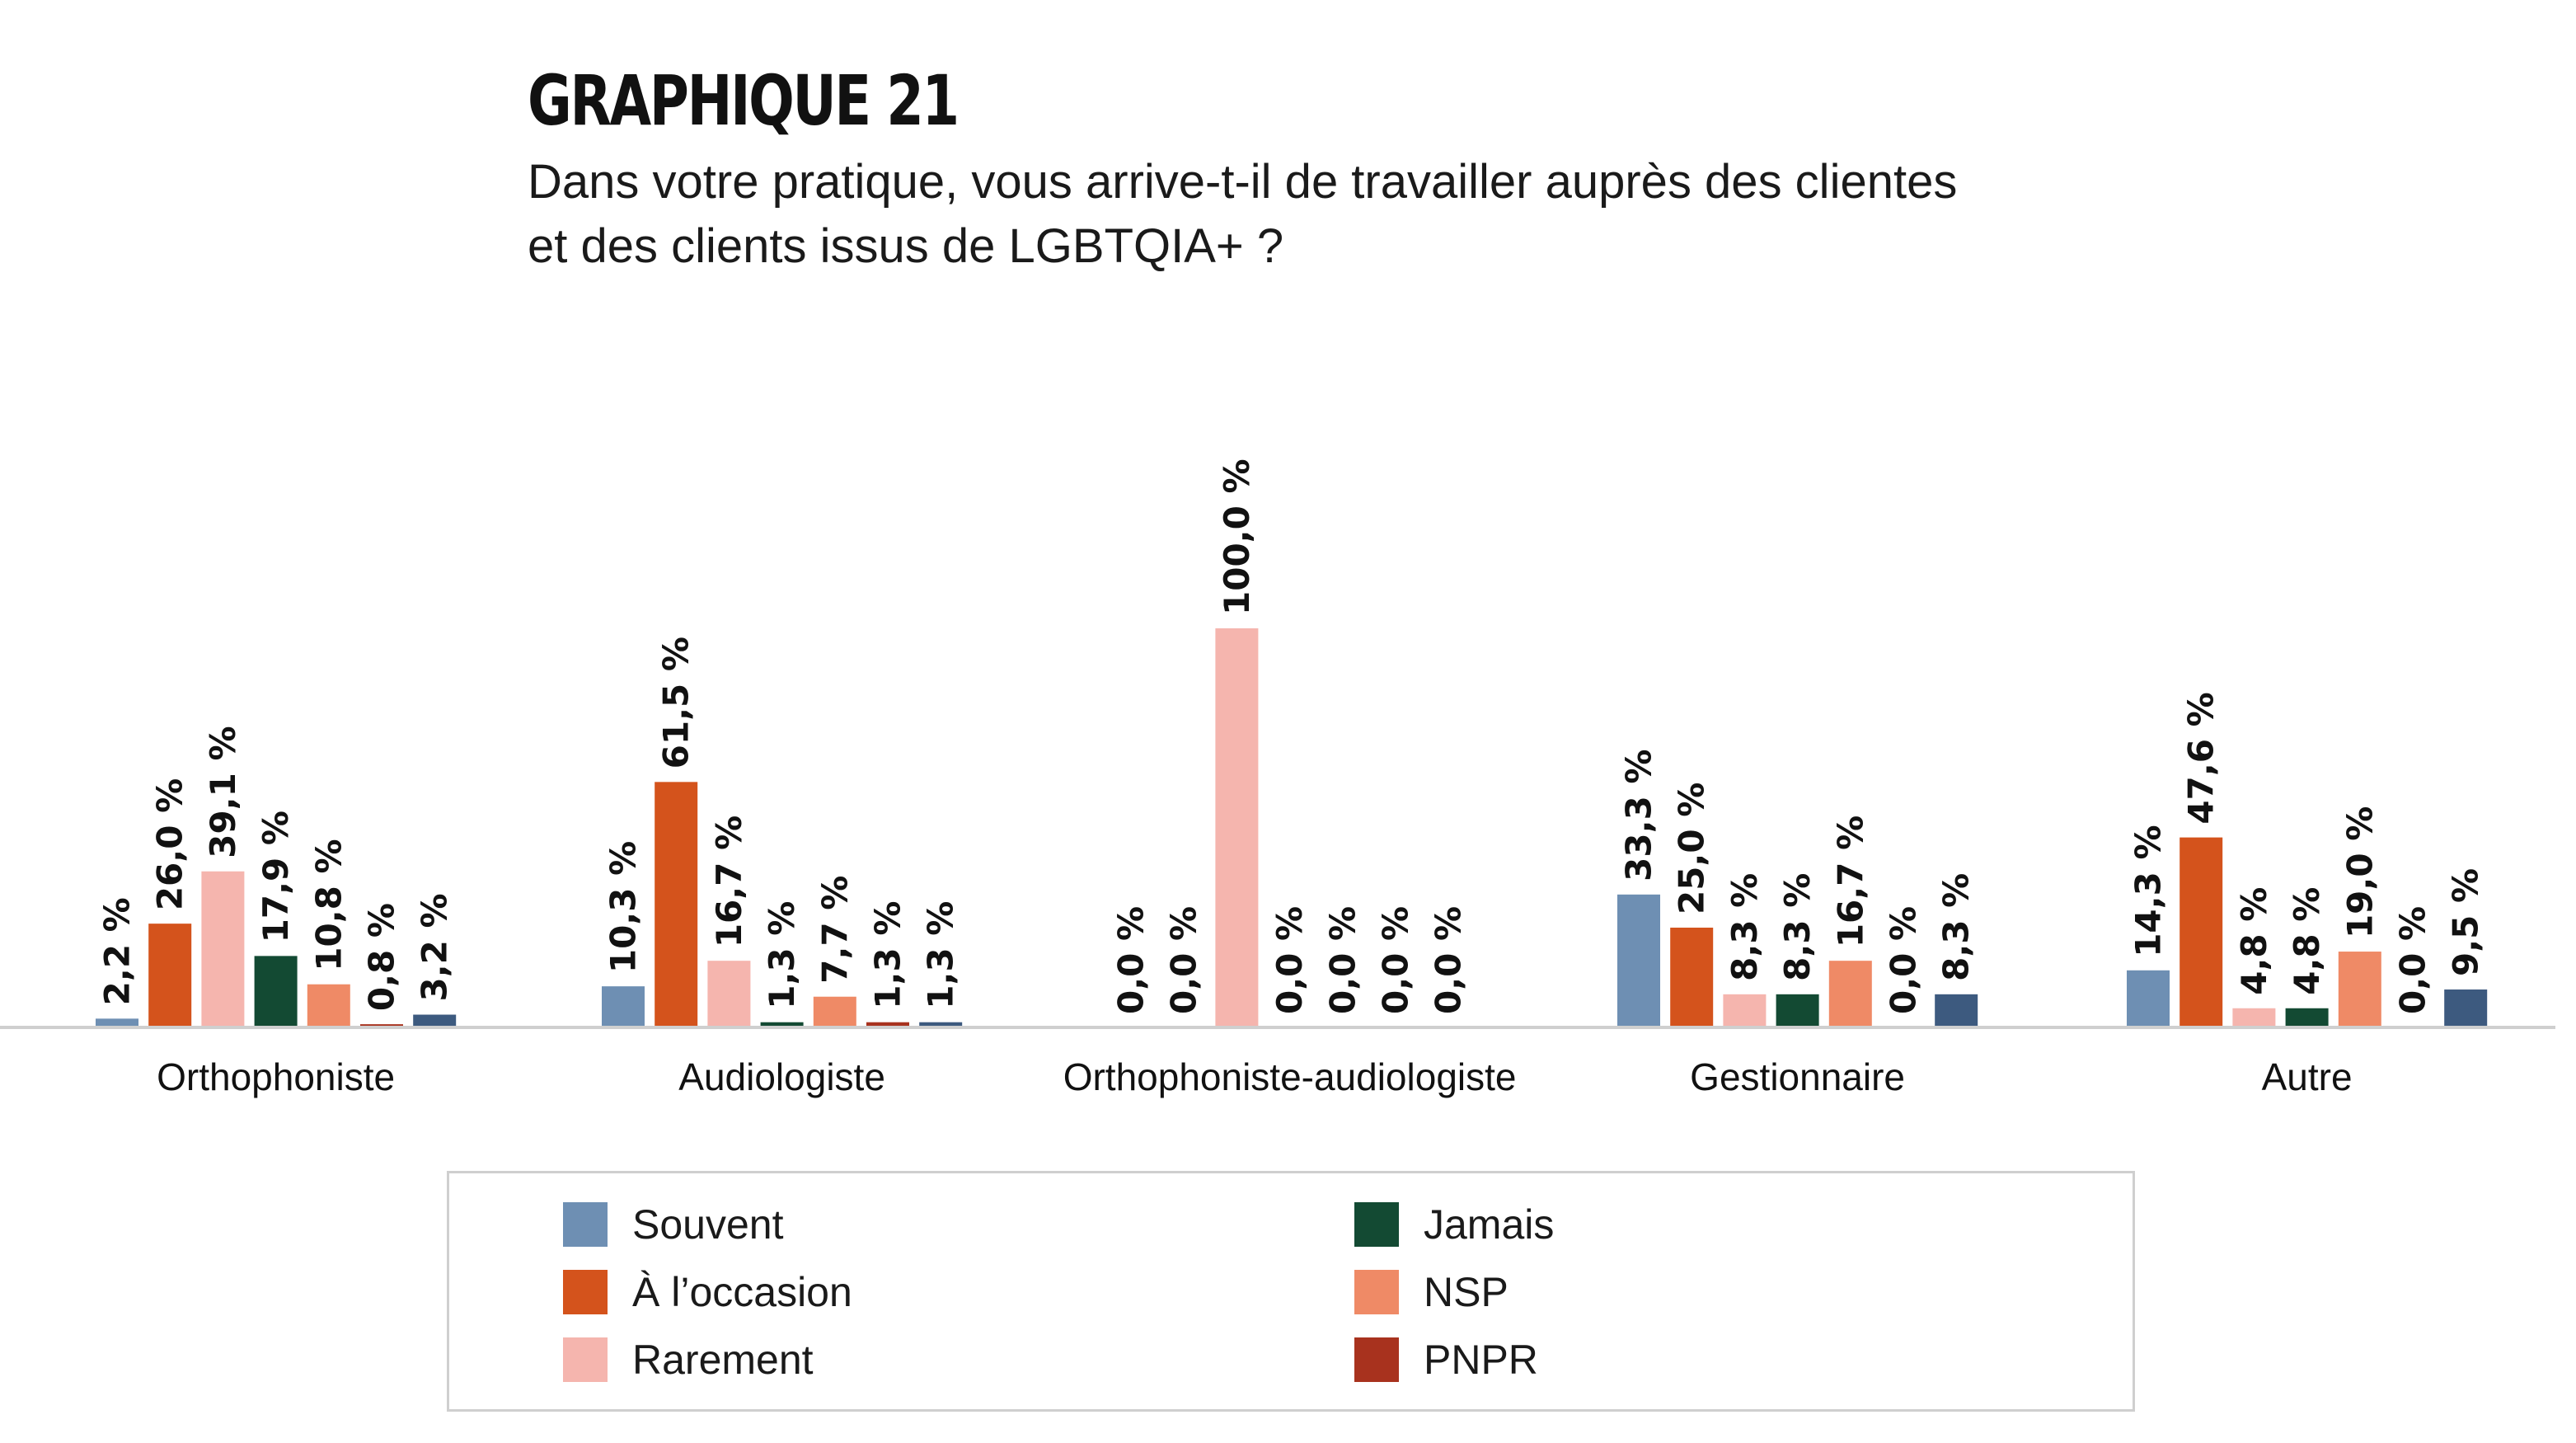 This screenshot has height=1443, width=2576. I want to click on value-label: 19,0 %, so click(2359, 872).